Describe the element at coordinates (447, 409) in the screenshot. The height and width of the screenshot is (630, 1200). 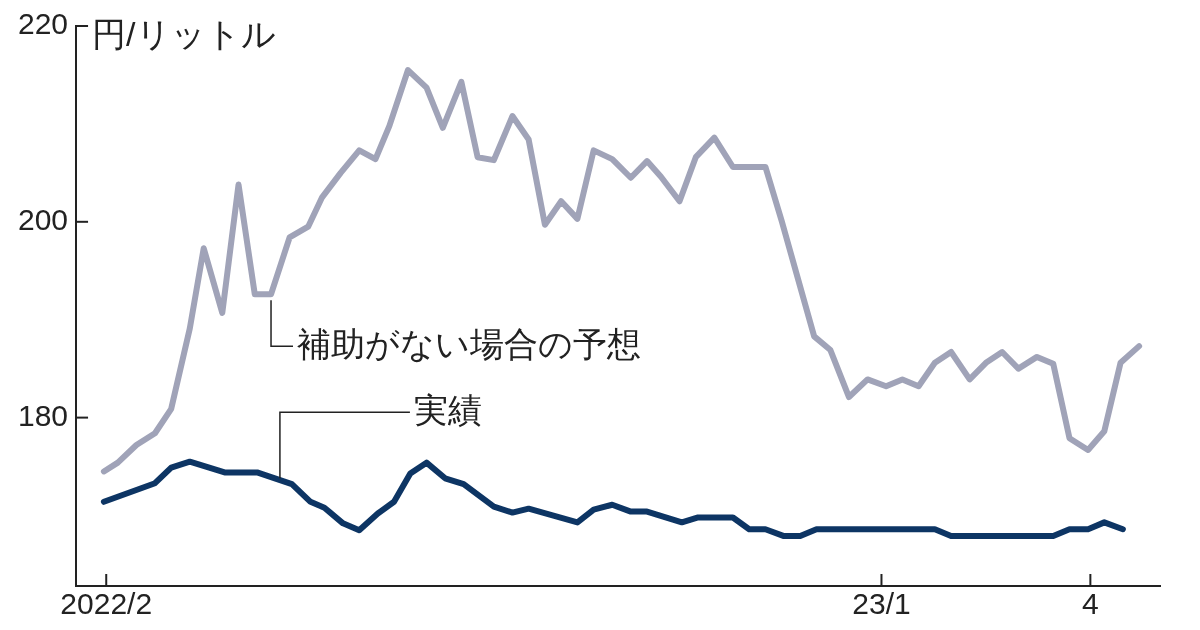
I see `series-label: 実績` at that location.